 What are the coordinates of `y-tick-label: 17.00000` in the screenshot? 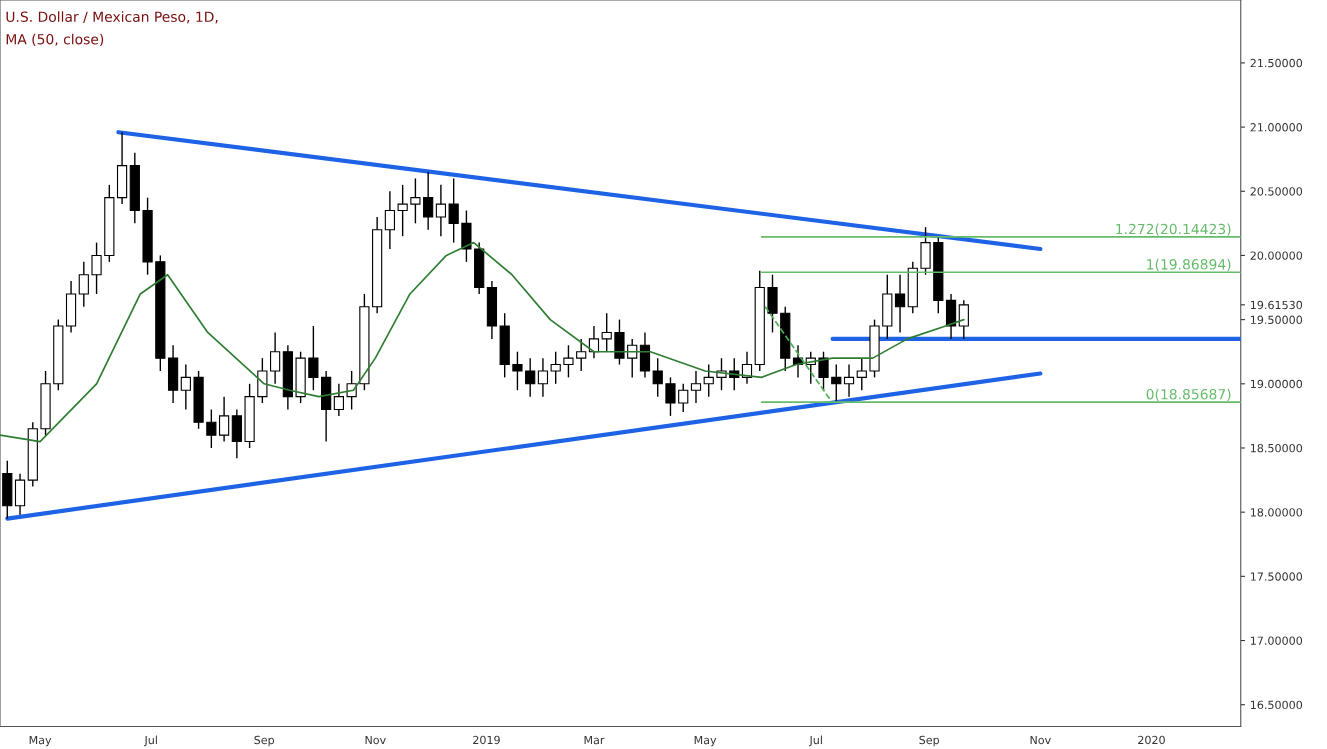 It's located at (1276, 640).